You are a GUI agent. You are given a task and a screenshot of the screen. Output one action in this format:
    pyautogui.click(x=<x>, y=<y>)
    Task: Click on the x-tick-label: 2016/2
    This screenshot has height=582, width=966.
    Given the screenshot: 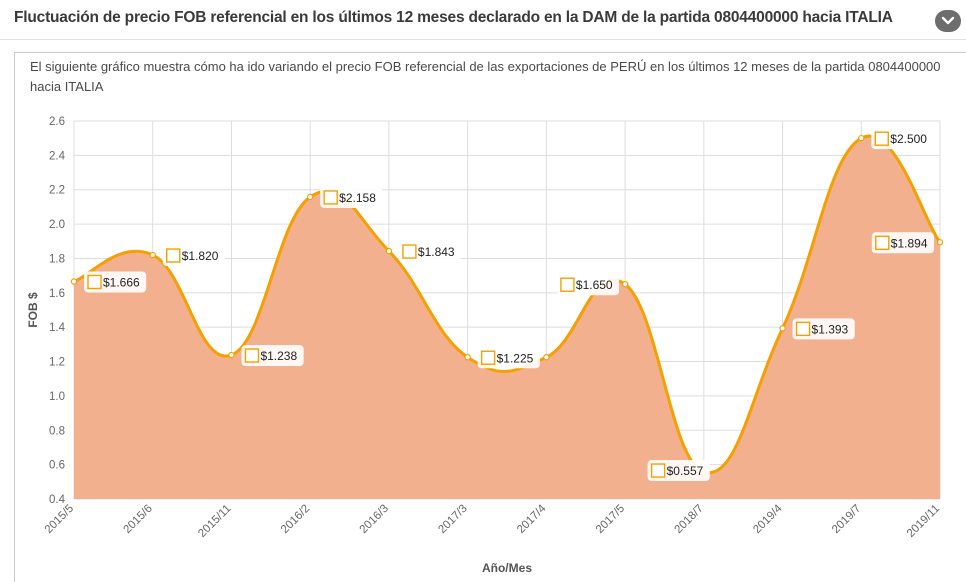 What is the action you would take?
    pyautogui.click(x=295, y=519)
    